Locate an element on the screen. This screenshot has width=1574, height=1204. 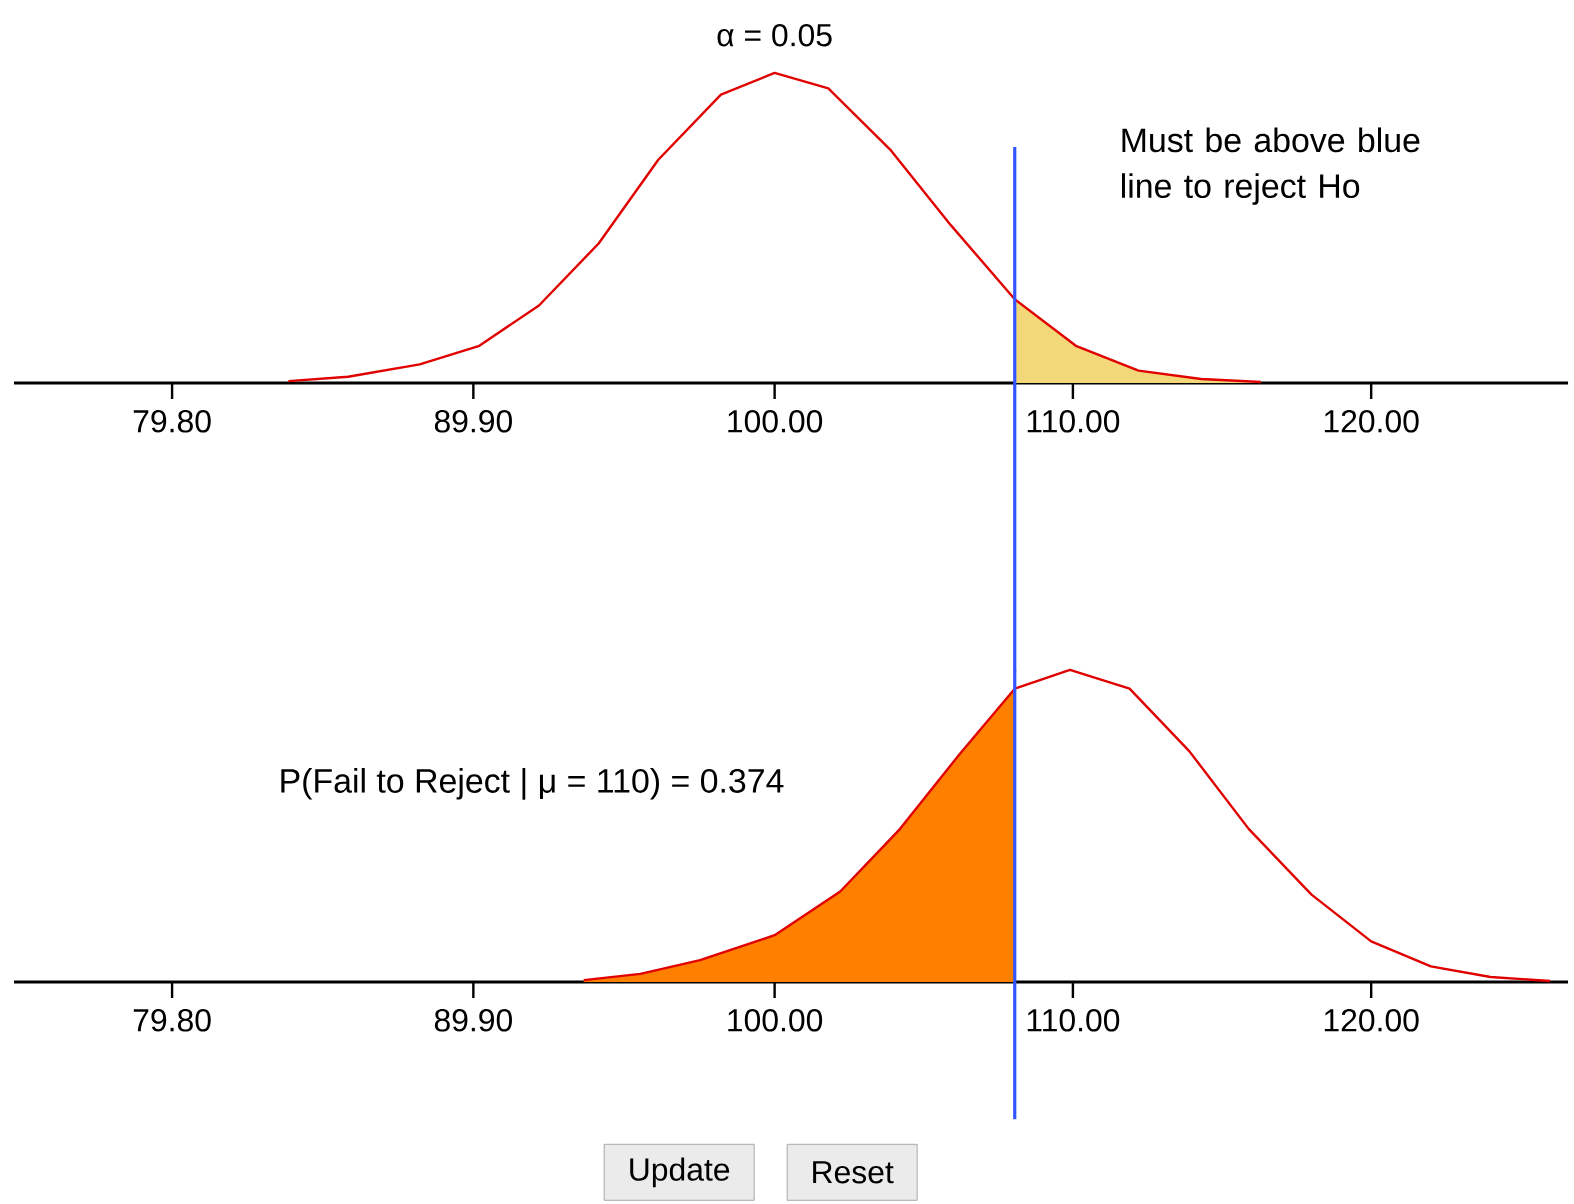
text: Reset is located at coordinates (853, 1172).